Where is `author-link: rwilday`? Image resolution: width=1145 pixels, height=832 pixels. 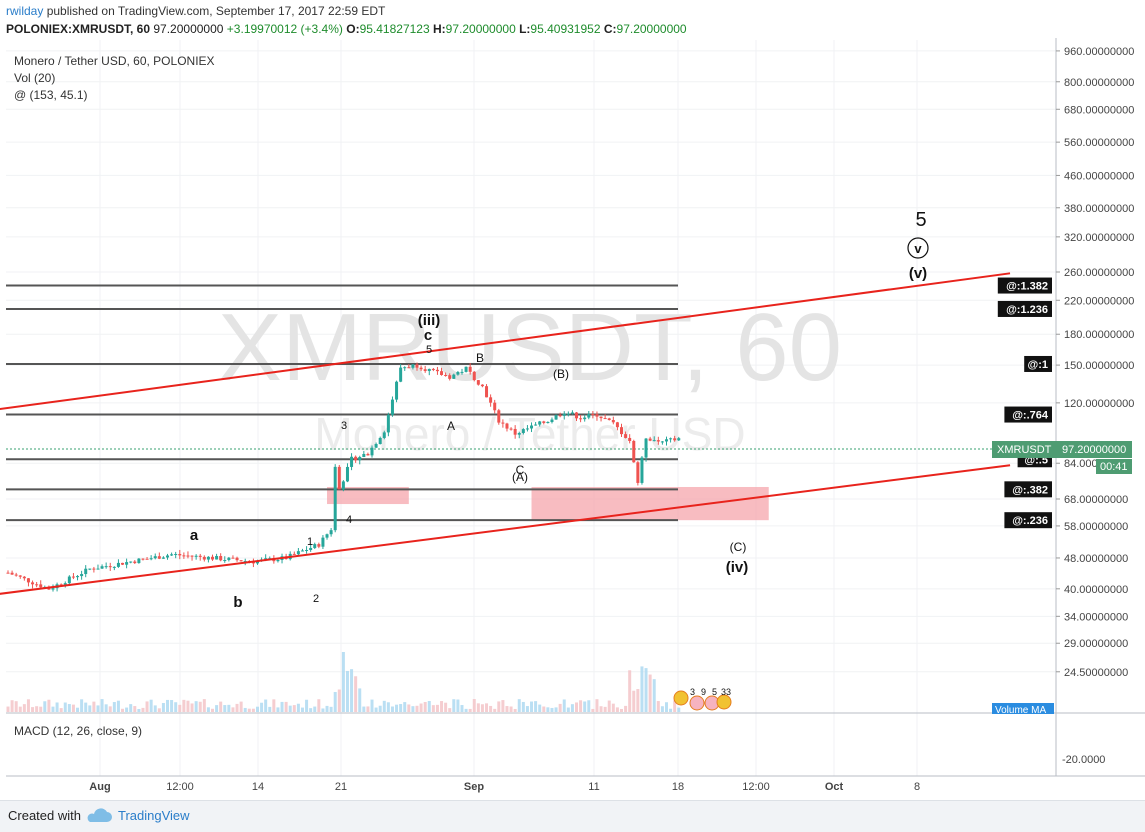
author-link: rwilday is located at coordinates (25, 11).